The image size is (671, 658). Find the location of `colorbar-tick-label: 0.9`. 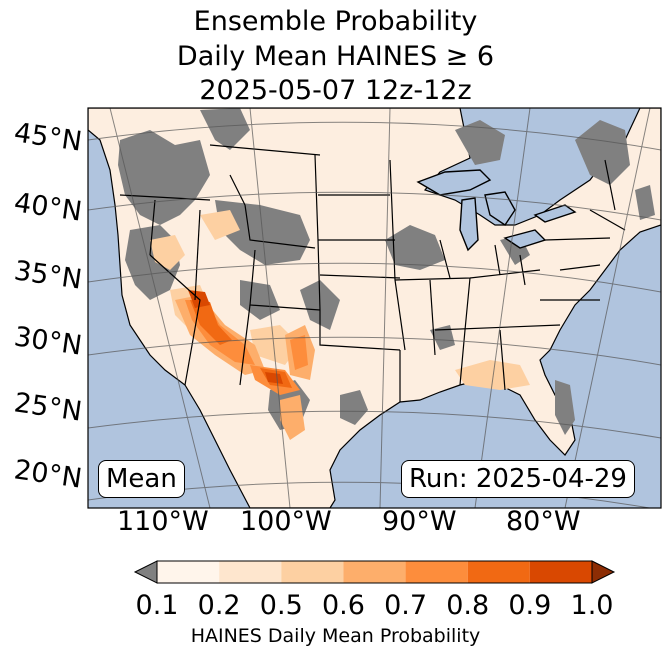

colorbar-tick-label: 0.9 is located at coordinates (530, 605).